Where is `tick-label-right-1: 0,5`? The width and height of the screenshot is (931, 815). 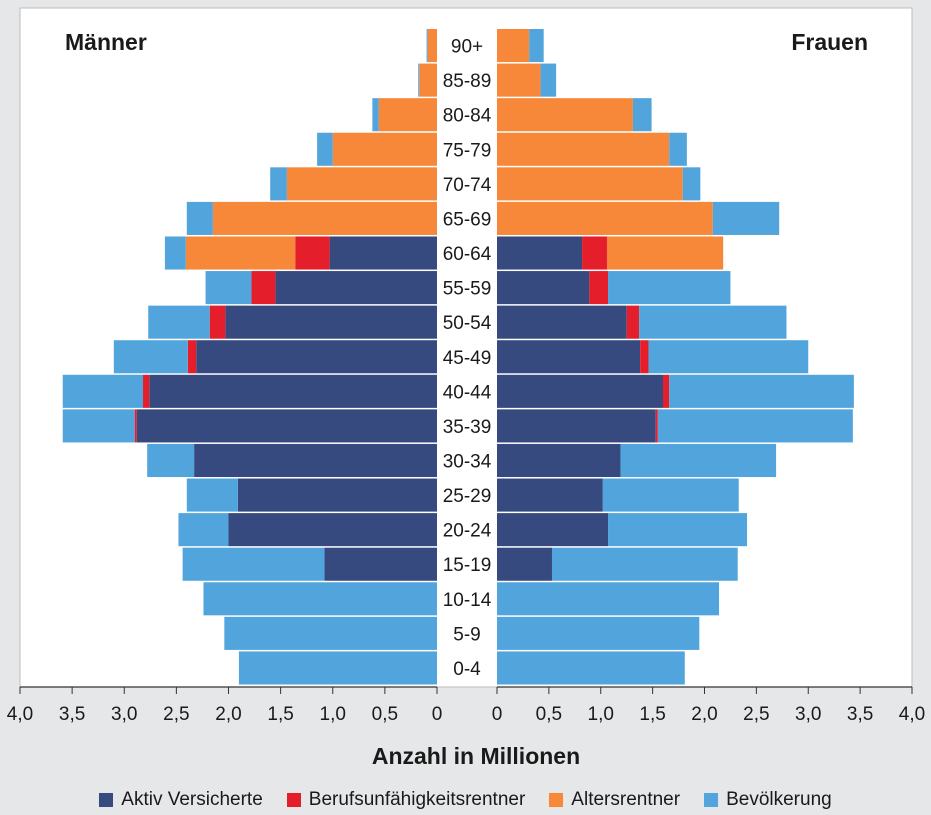
tick-label-right-1: 0,5 is located at coordinates (549, 714).